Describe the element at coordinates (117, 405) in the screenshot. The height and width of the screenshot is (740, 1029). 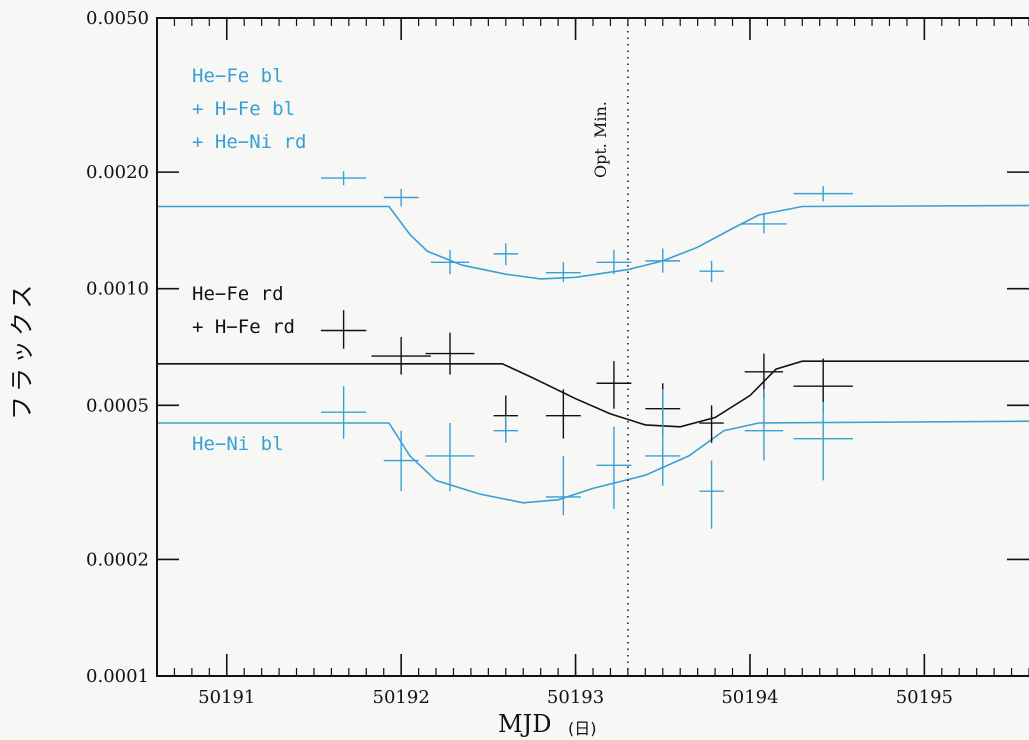
I see `y-tick-label: 0.0005` at that location.